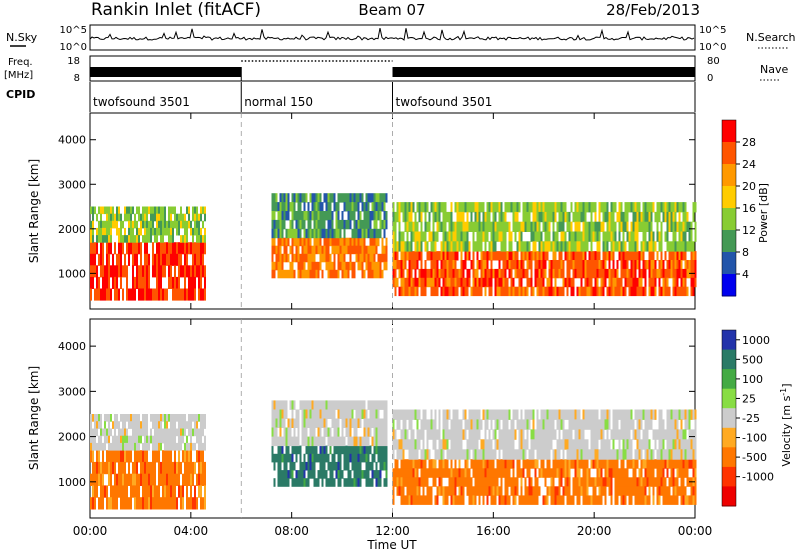 The width and height of the screenshot is (800, 554). What do you see at coordinates (749, 186) in the screenshot?
I see `colorbar-tick-label: 20` at bounding box center [749, 186].